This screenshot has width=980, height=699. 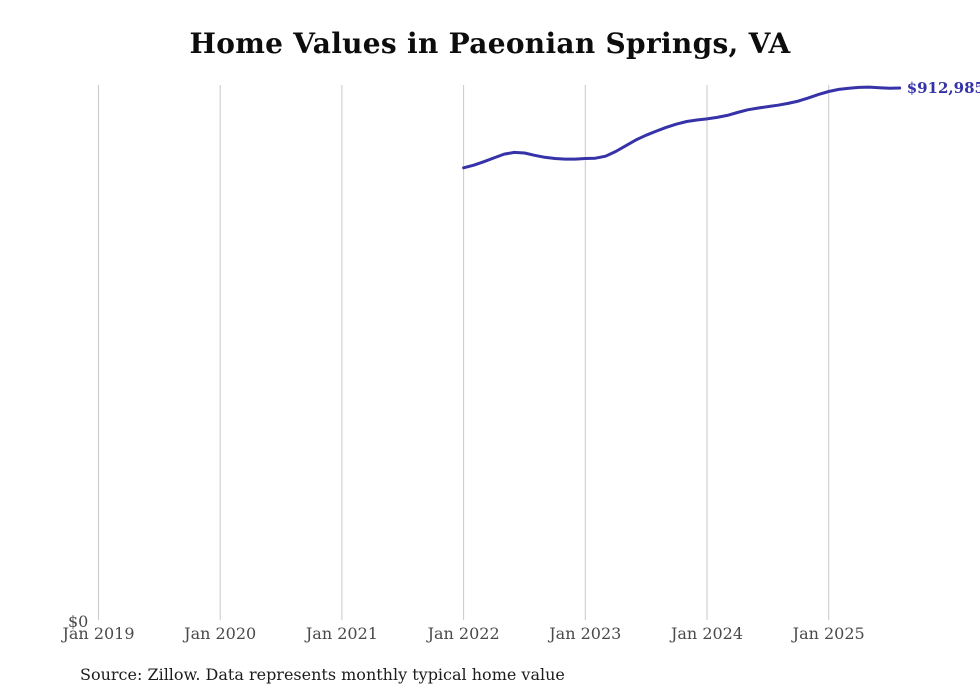 I want to click on value-line, so click(x=682, y=127).